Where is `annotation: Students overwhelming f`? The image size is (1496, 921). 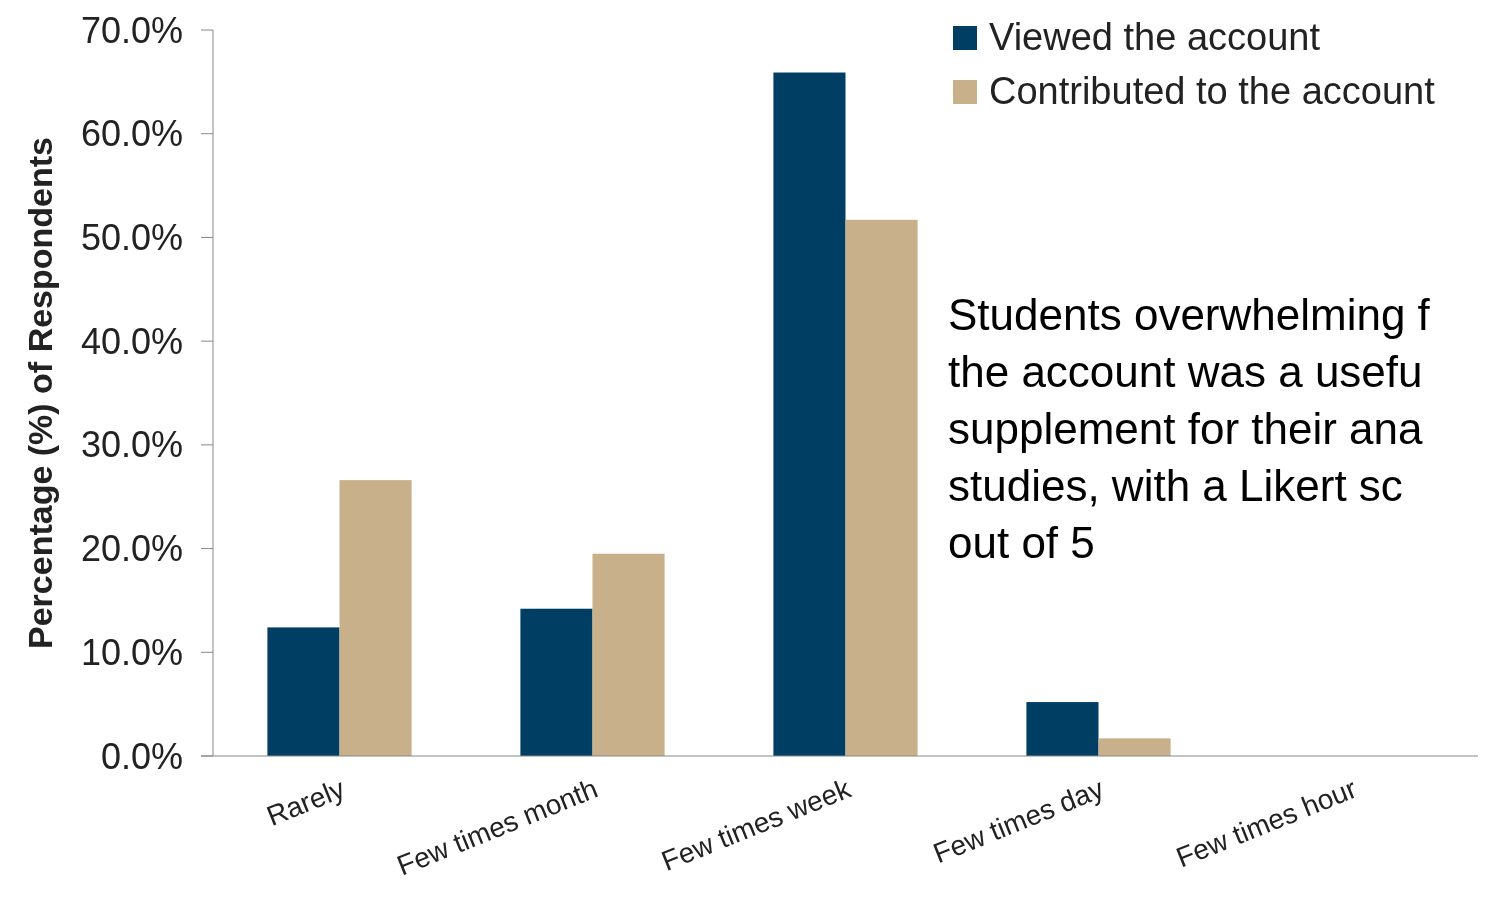 annotation: Students overwhelming f is located at coordinates (1189, 314).